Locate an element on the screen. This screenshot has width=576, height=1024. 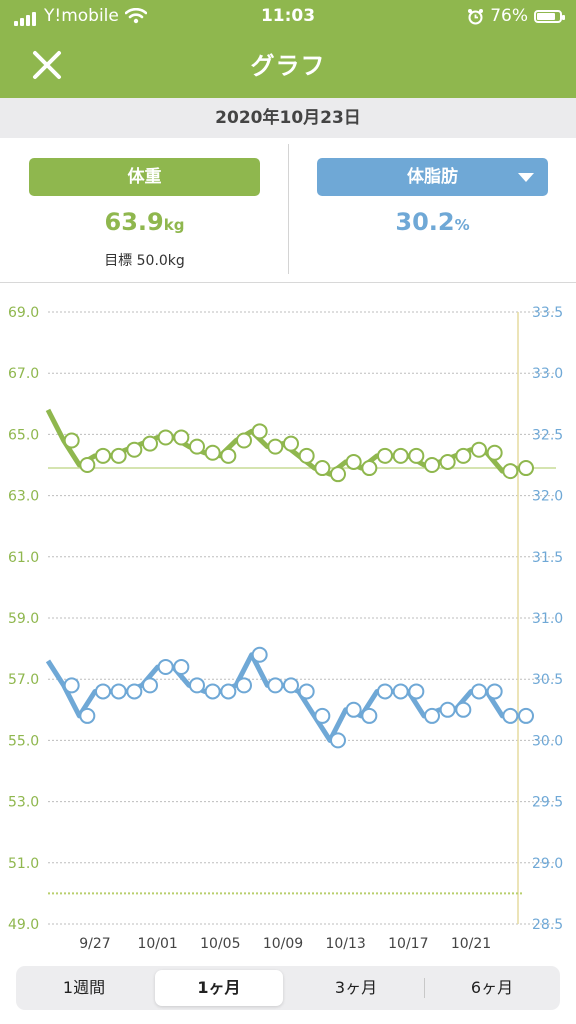
period-segmented-control: 1週間 1ヶ月 3ヶ月 6ヶ月 is located at coordinates (288, 988).